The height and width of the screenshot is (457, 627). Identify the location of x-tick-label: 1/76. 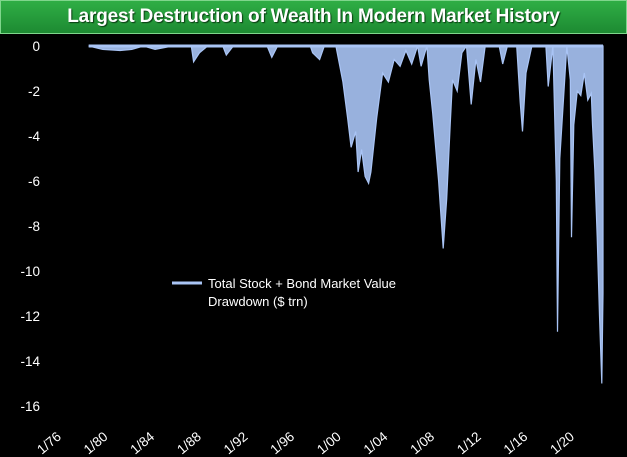
(49, 443).